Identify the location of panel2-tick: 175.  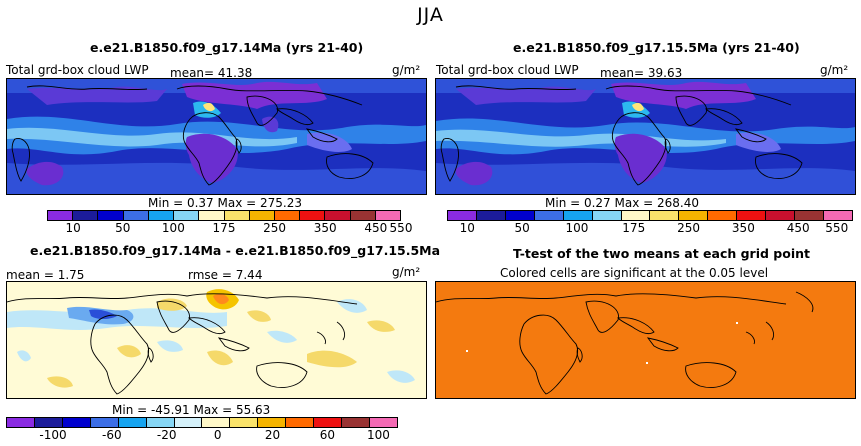
(634, 228).